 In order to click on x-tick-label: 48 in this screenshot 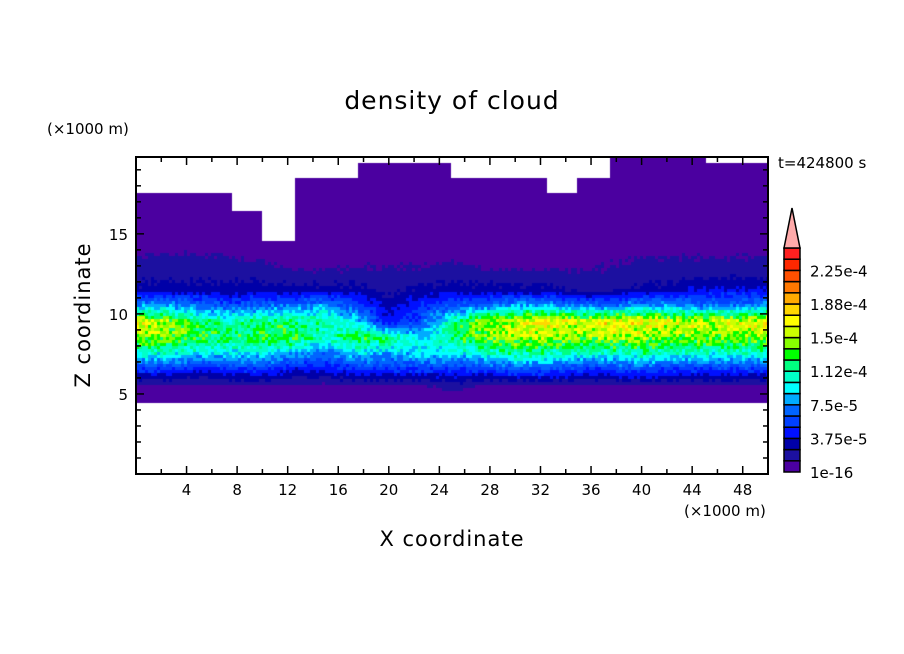, I will do `click(742, 490)`.